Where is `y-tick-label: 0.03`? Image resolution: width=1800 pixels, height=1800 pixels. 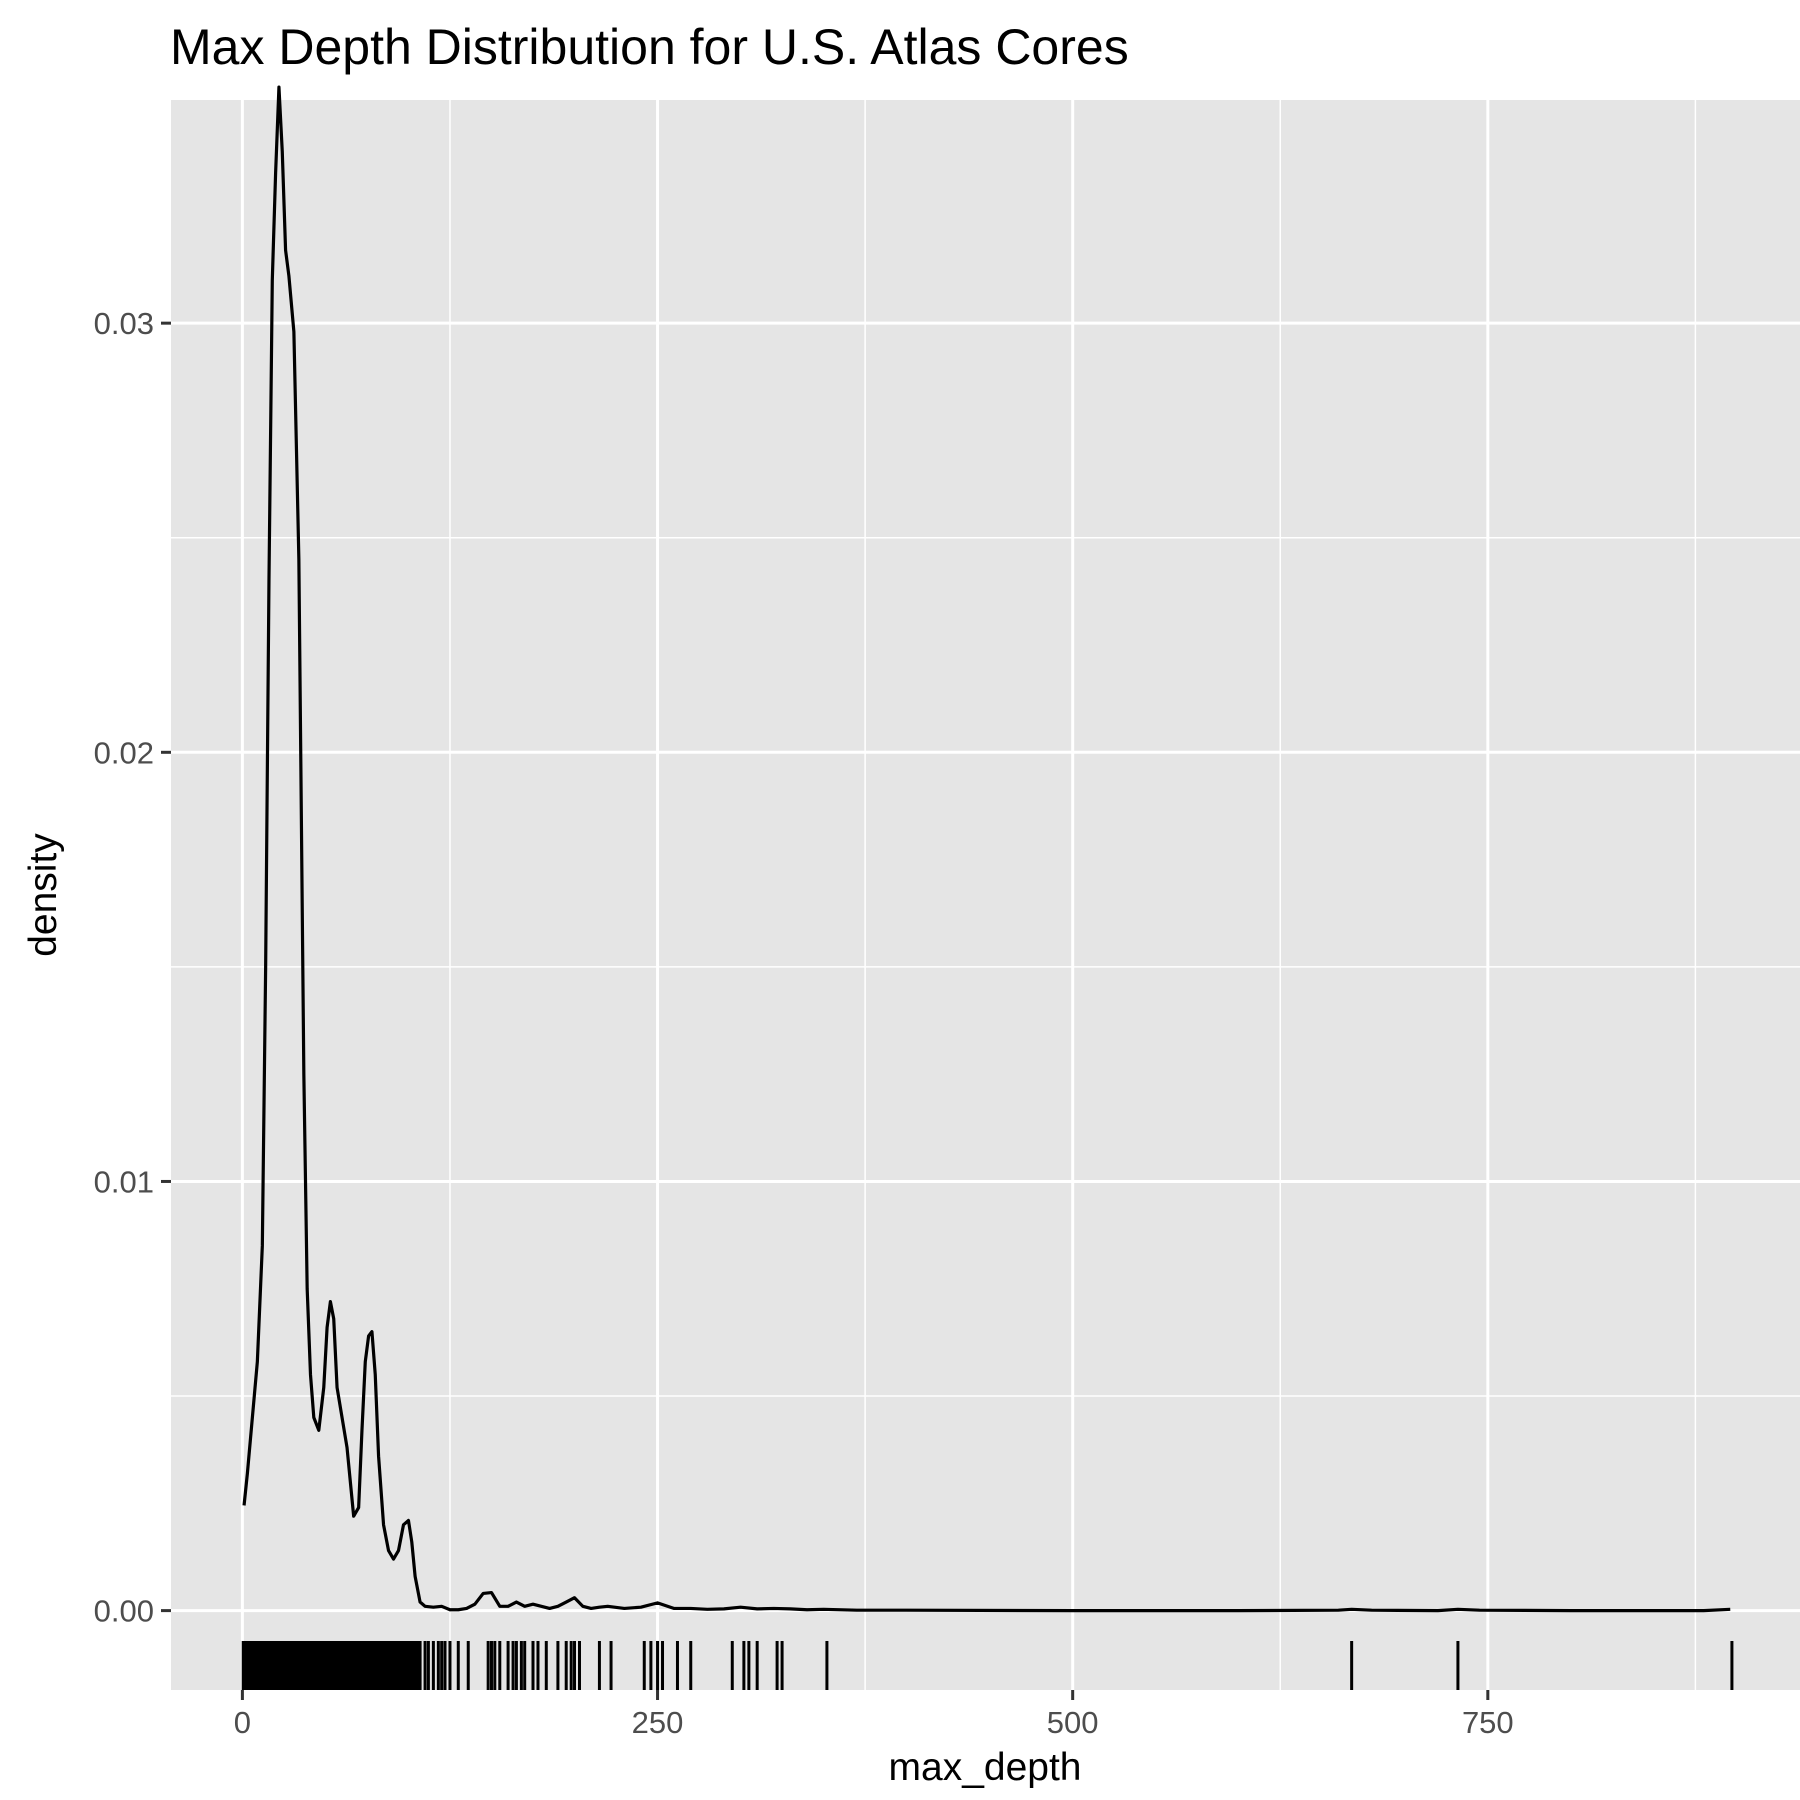 y-tick-label: 0.03 is located at coordinates (124, 323).